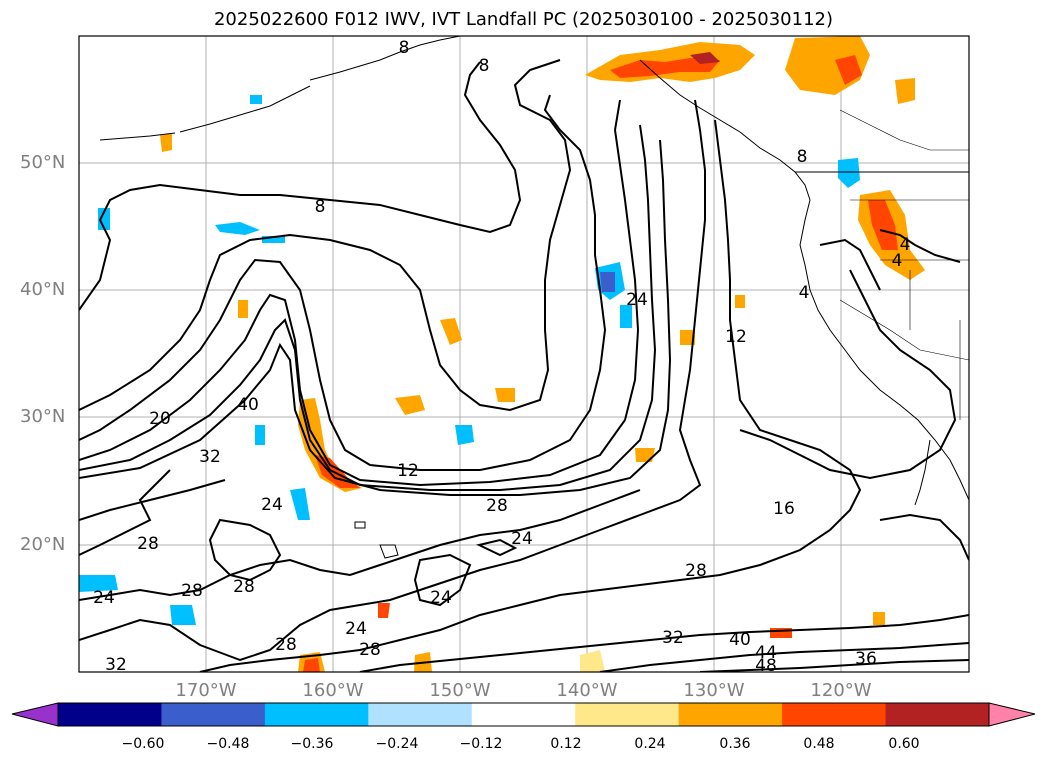 This screenshot has width=1047, height=765. I want to click on lon-label-150w: 150°W, so click(460, 690).